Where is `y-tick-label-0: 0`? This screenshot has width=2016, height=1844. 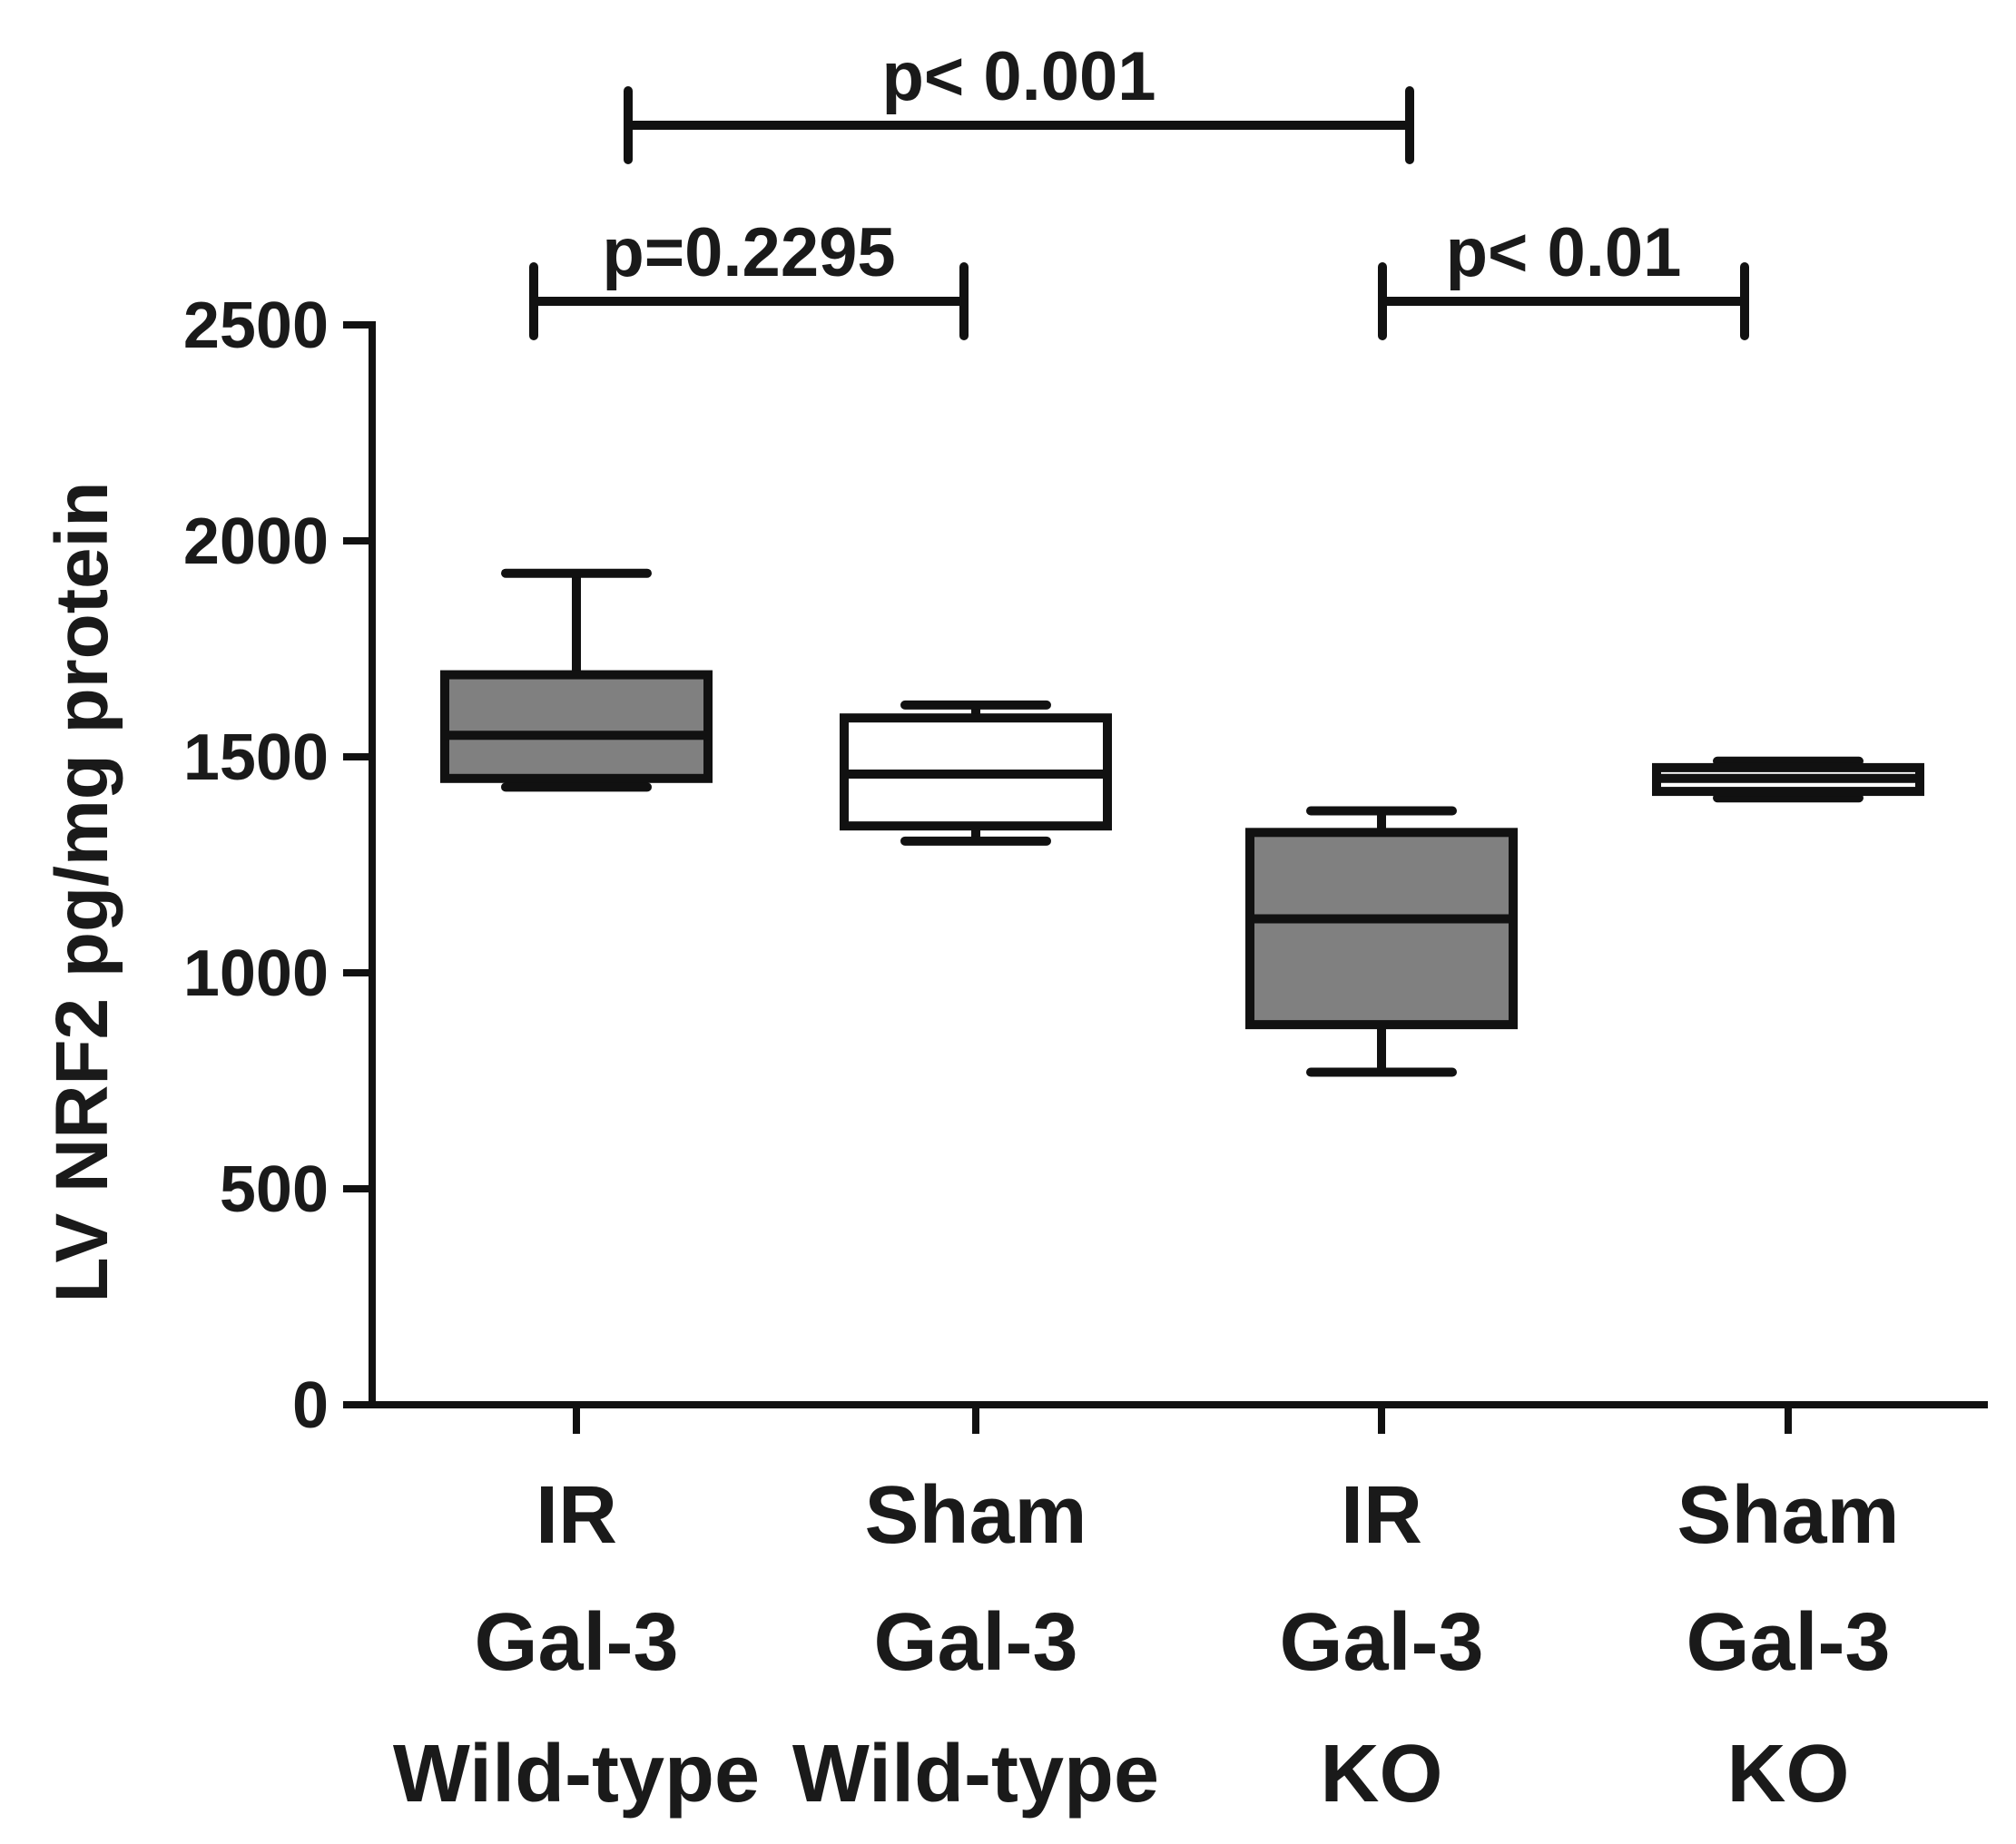 y-tick-label-0: 0 is located at coordinates (310, 1405).